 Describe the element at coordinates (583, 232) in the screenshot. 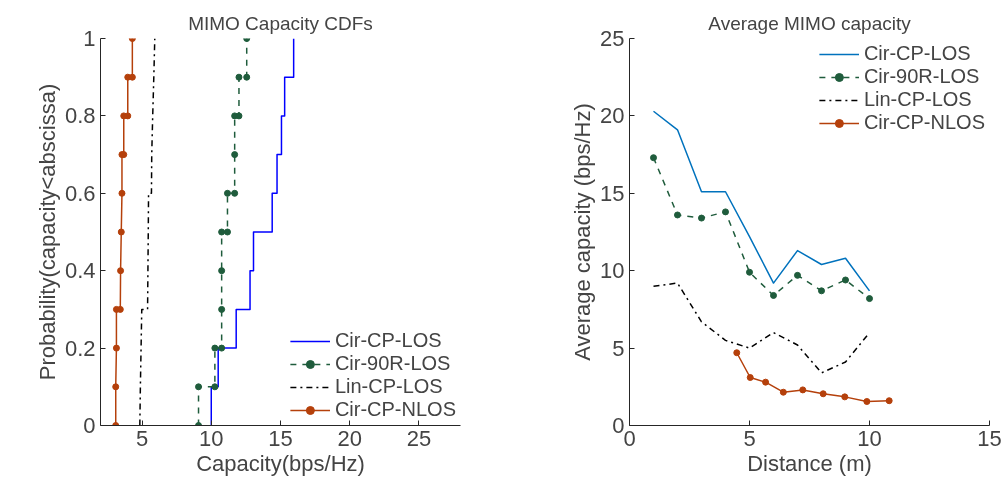

I see `y-axis-title: Average capacity (bps/Hz)` at that location.